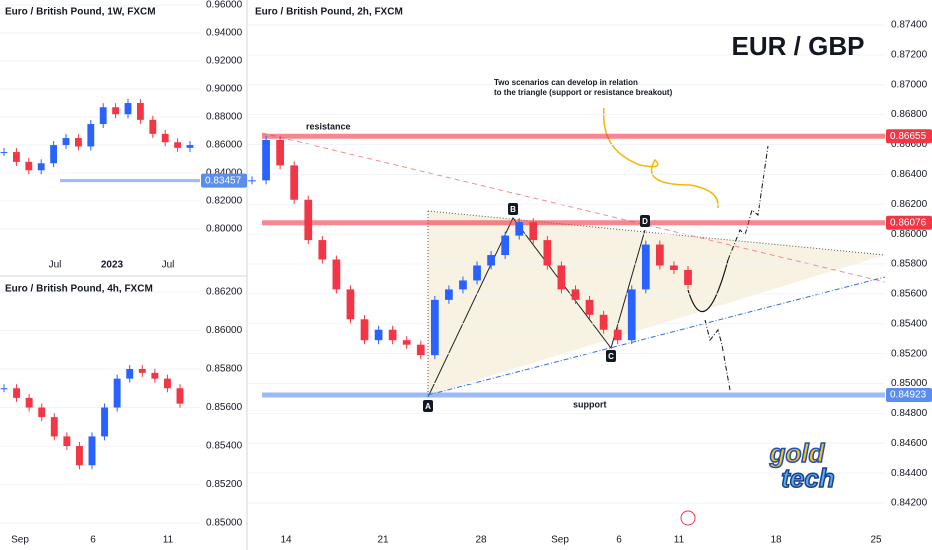 The height and width of the screenshot is (550, 932). I want to click on logo: gold, so click(797, 453).